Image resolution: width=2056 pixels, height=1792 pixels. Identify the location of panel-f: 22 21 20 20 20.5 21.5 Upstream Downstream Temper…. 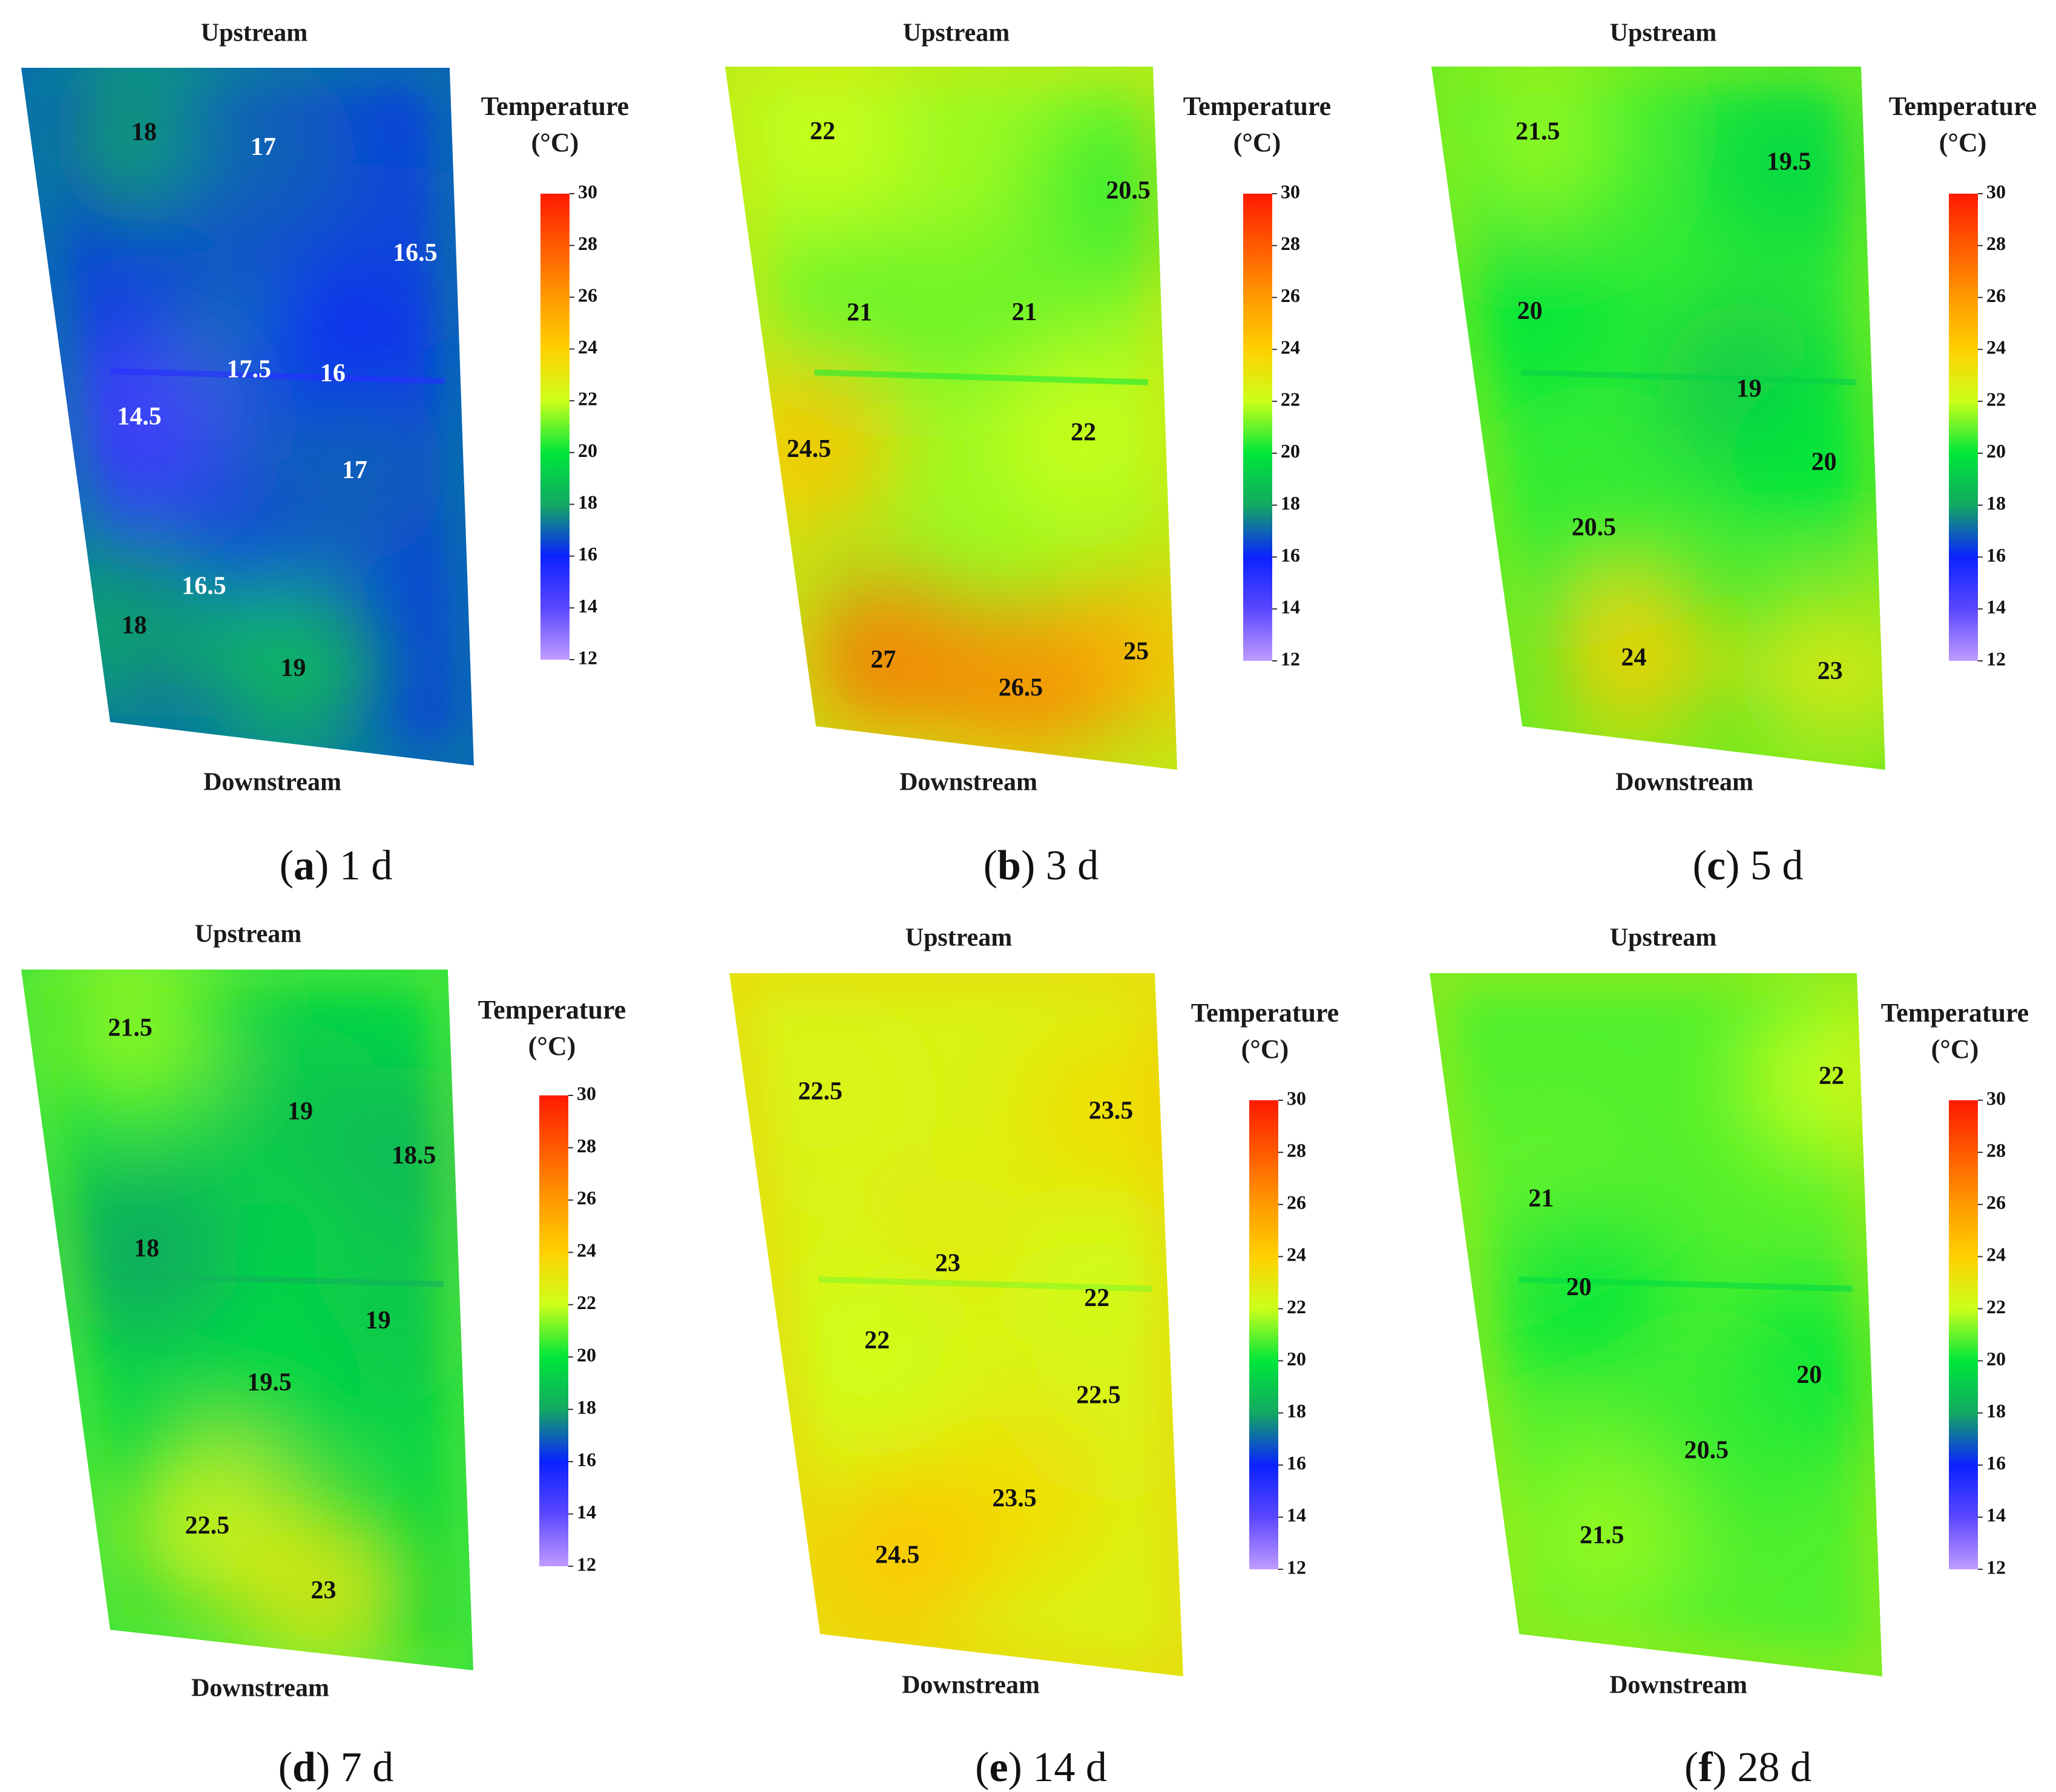
(1729, 1357).